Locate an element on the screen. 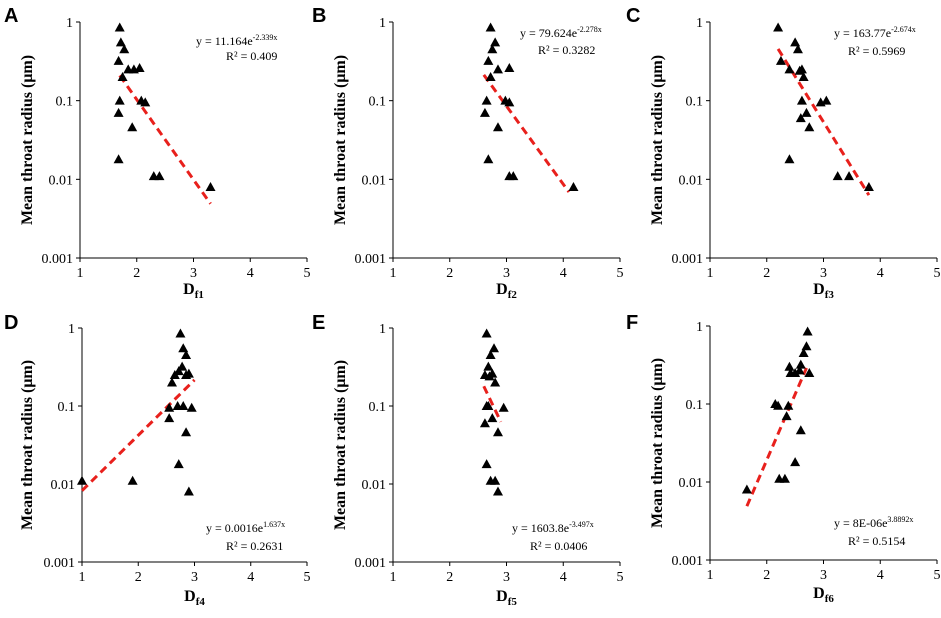 The image size is (941, 618). panel-letter: D is located at coordinates (11, 323).